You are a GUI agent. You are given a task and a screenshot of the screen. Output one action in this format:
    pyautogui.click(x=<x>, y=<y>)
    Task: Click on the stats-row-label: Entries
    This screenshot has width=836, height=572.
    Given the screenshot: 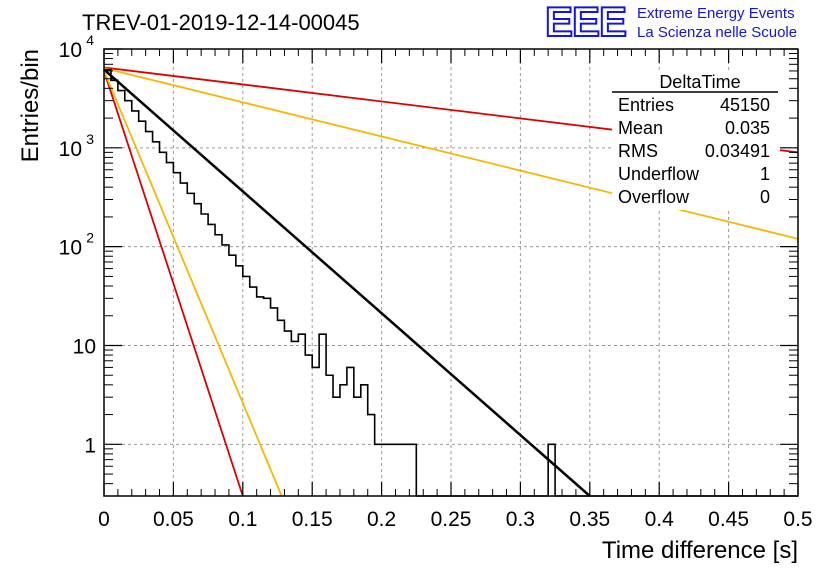 What is the action you would take?
    pyautogui.click(x=646, y=105)
    